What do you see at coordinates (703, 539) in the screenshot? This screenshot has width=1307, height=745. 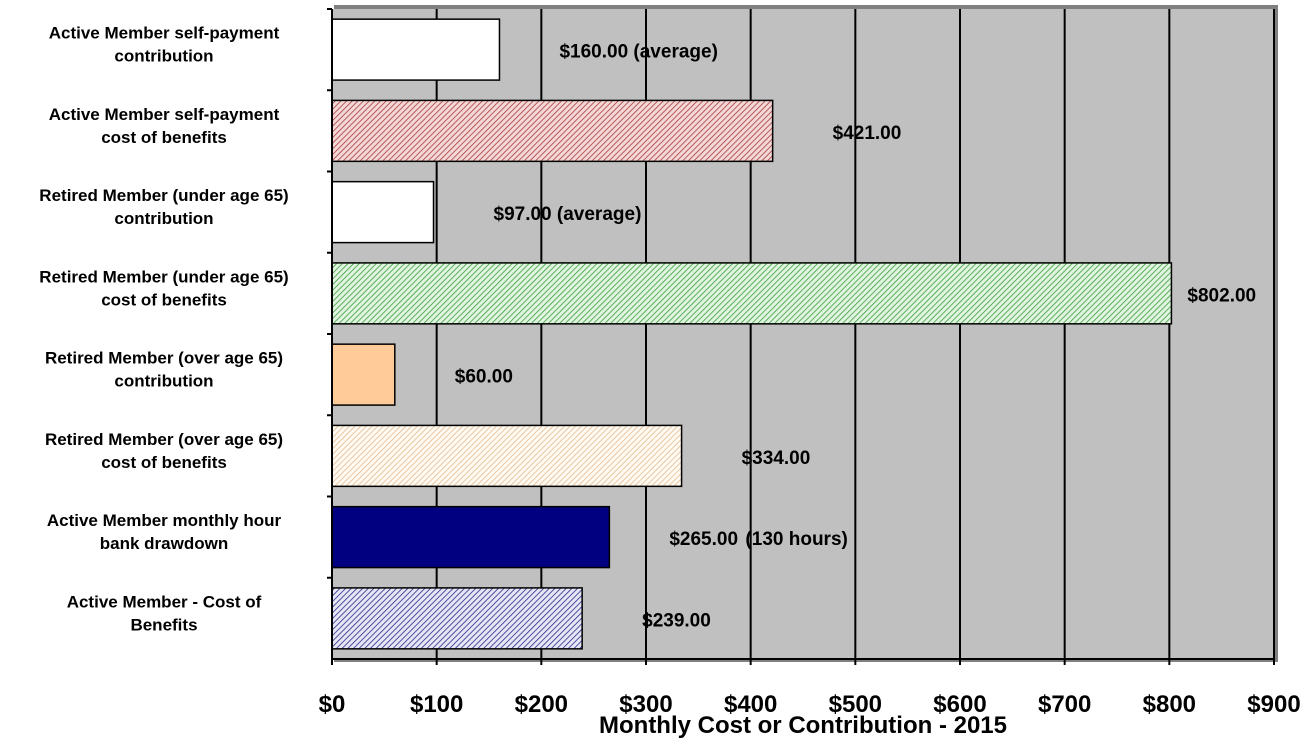 I see `data-label: $265.00` at bounding box center [703, 539].